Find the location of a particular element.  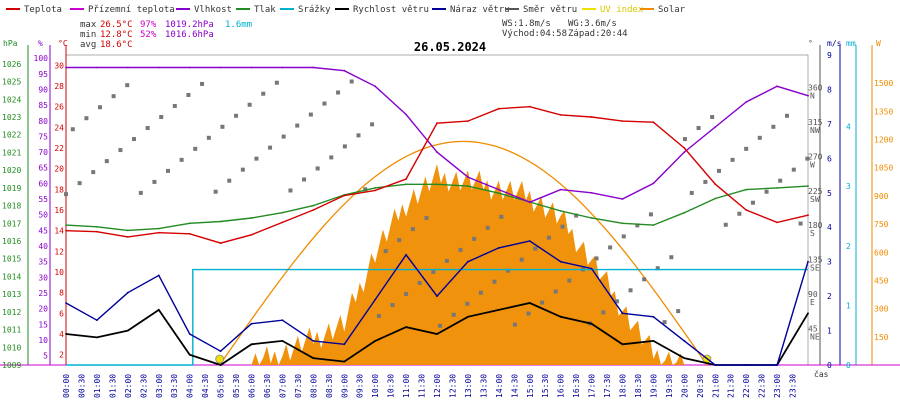

wg-info: WG:3.6m/s is located at coordinates (592, 24).